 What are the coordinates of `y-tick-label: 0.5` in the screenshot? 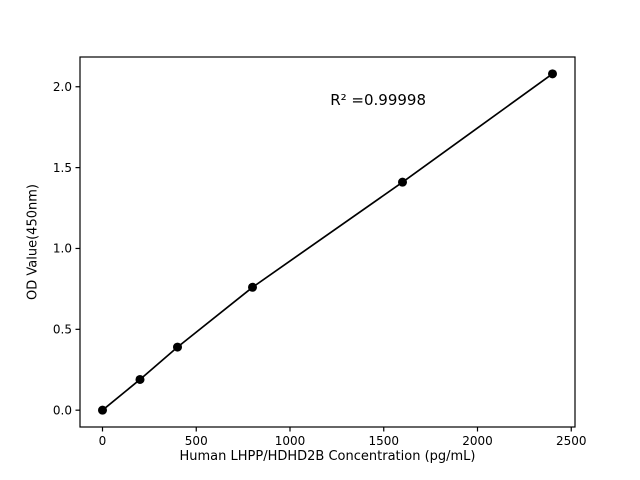 It's located at (62, 330).